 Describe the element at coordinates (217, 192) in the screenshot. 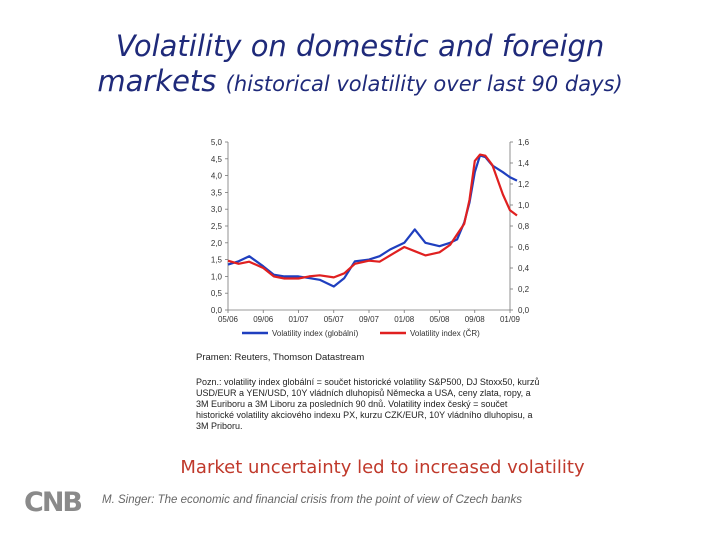

I see `left-tick-label: 3,5` at that location.